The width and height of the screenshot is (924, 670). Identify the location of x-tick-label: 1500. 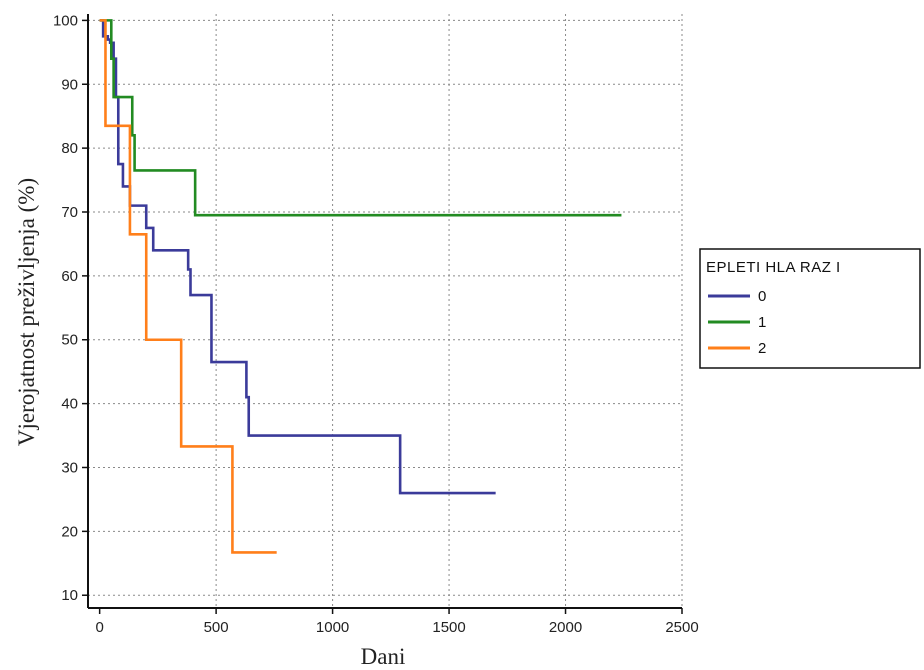
(448, 627).